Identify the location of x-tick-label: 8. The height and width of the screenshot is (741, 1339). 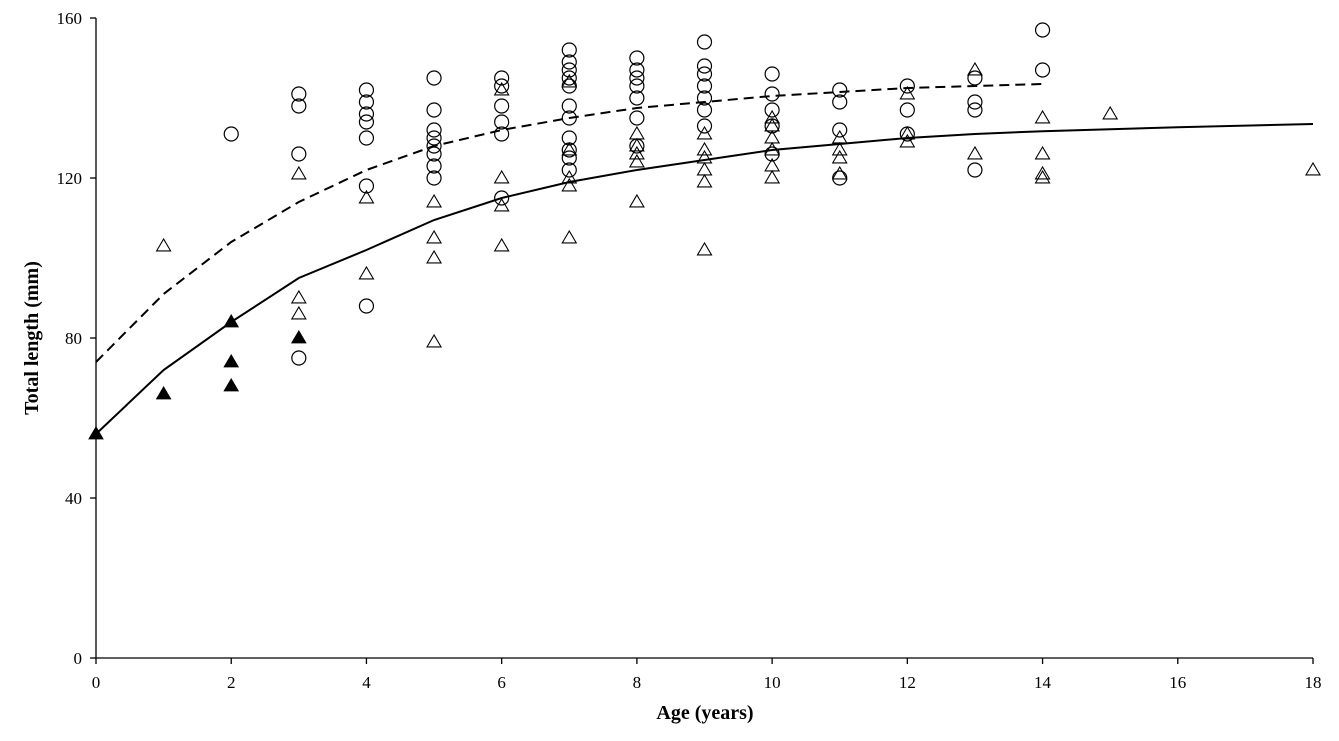
(637, 682).